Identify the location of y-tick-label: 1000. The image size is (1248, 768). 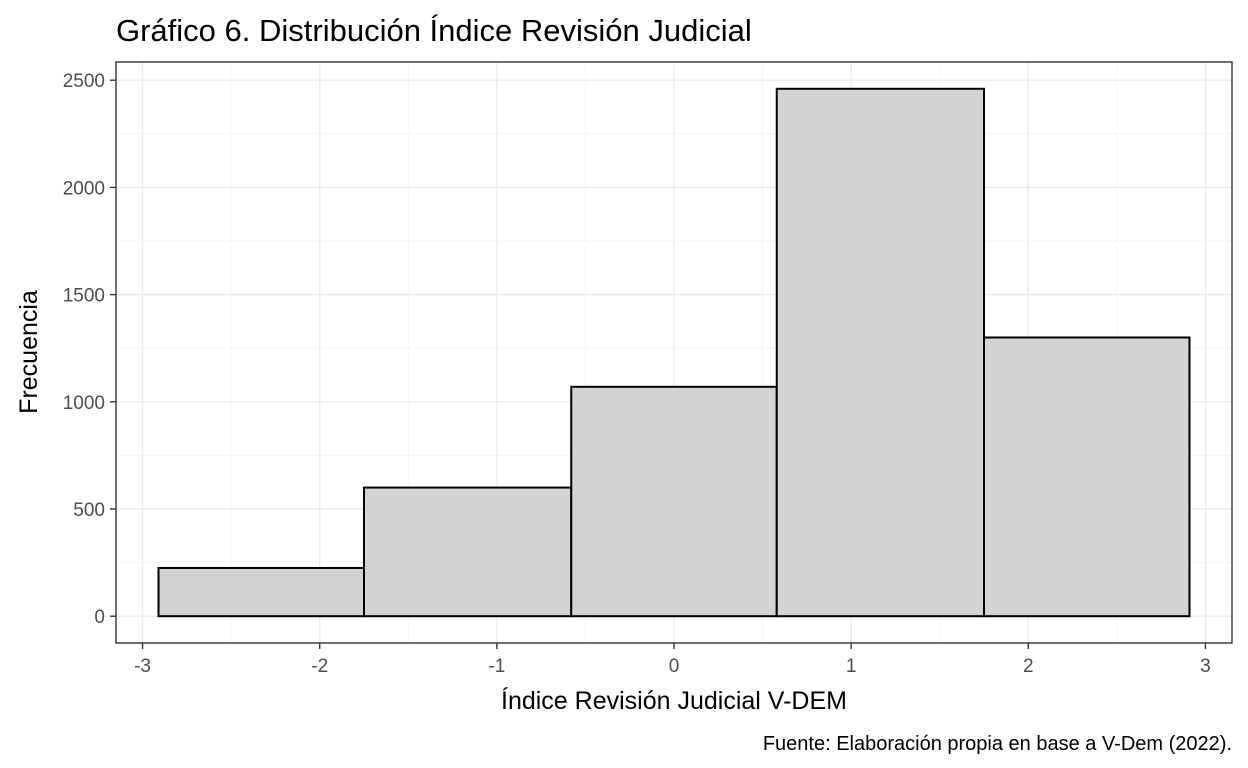
(84, 403).